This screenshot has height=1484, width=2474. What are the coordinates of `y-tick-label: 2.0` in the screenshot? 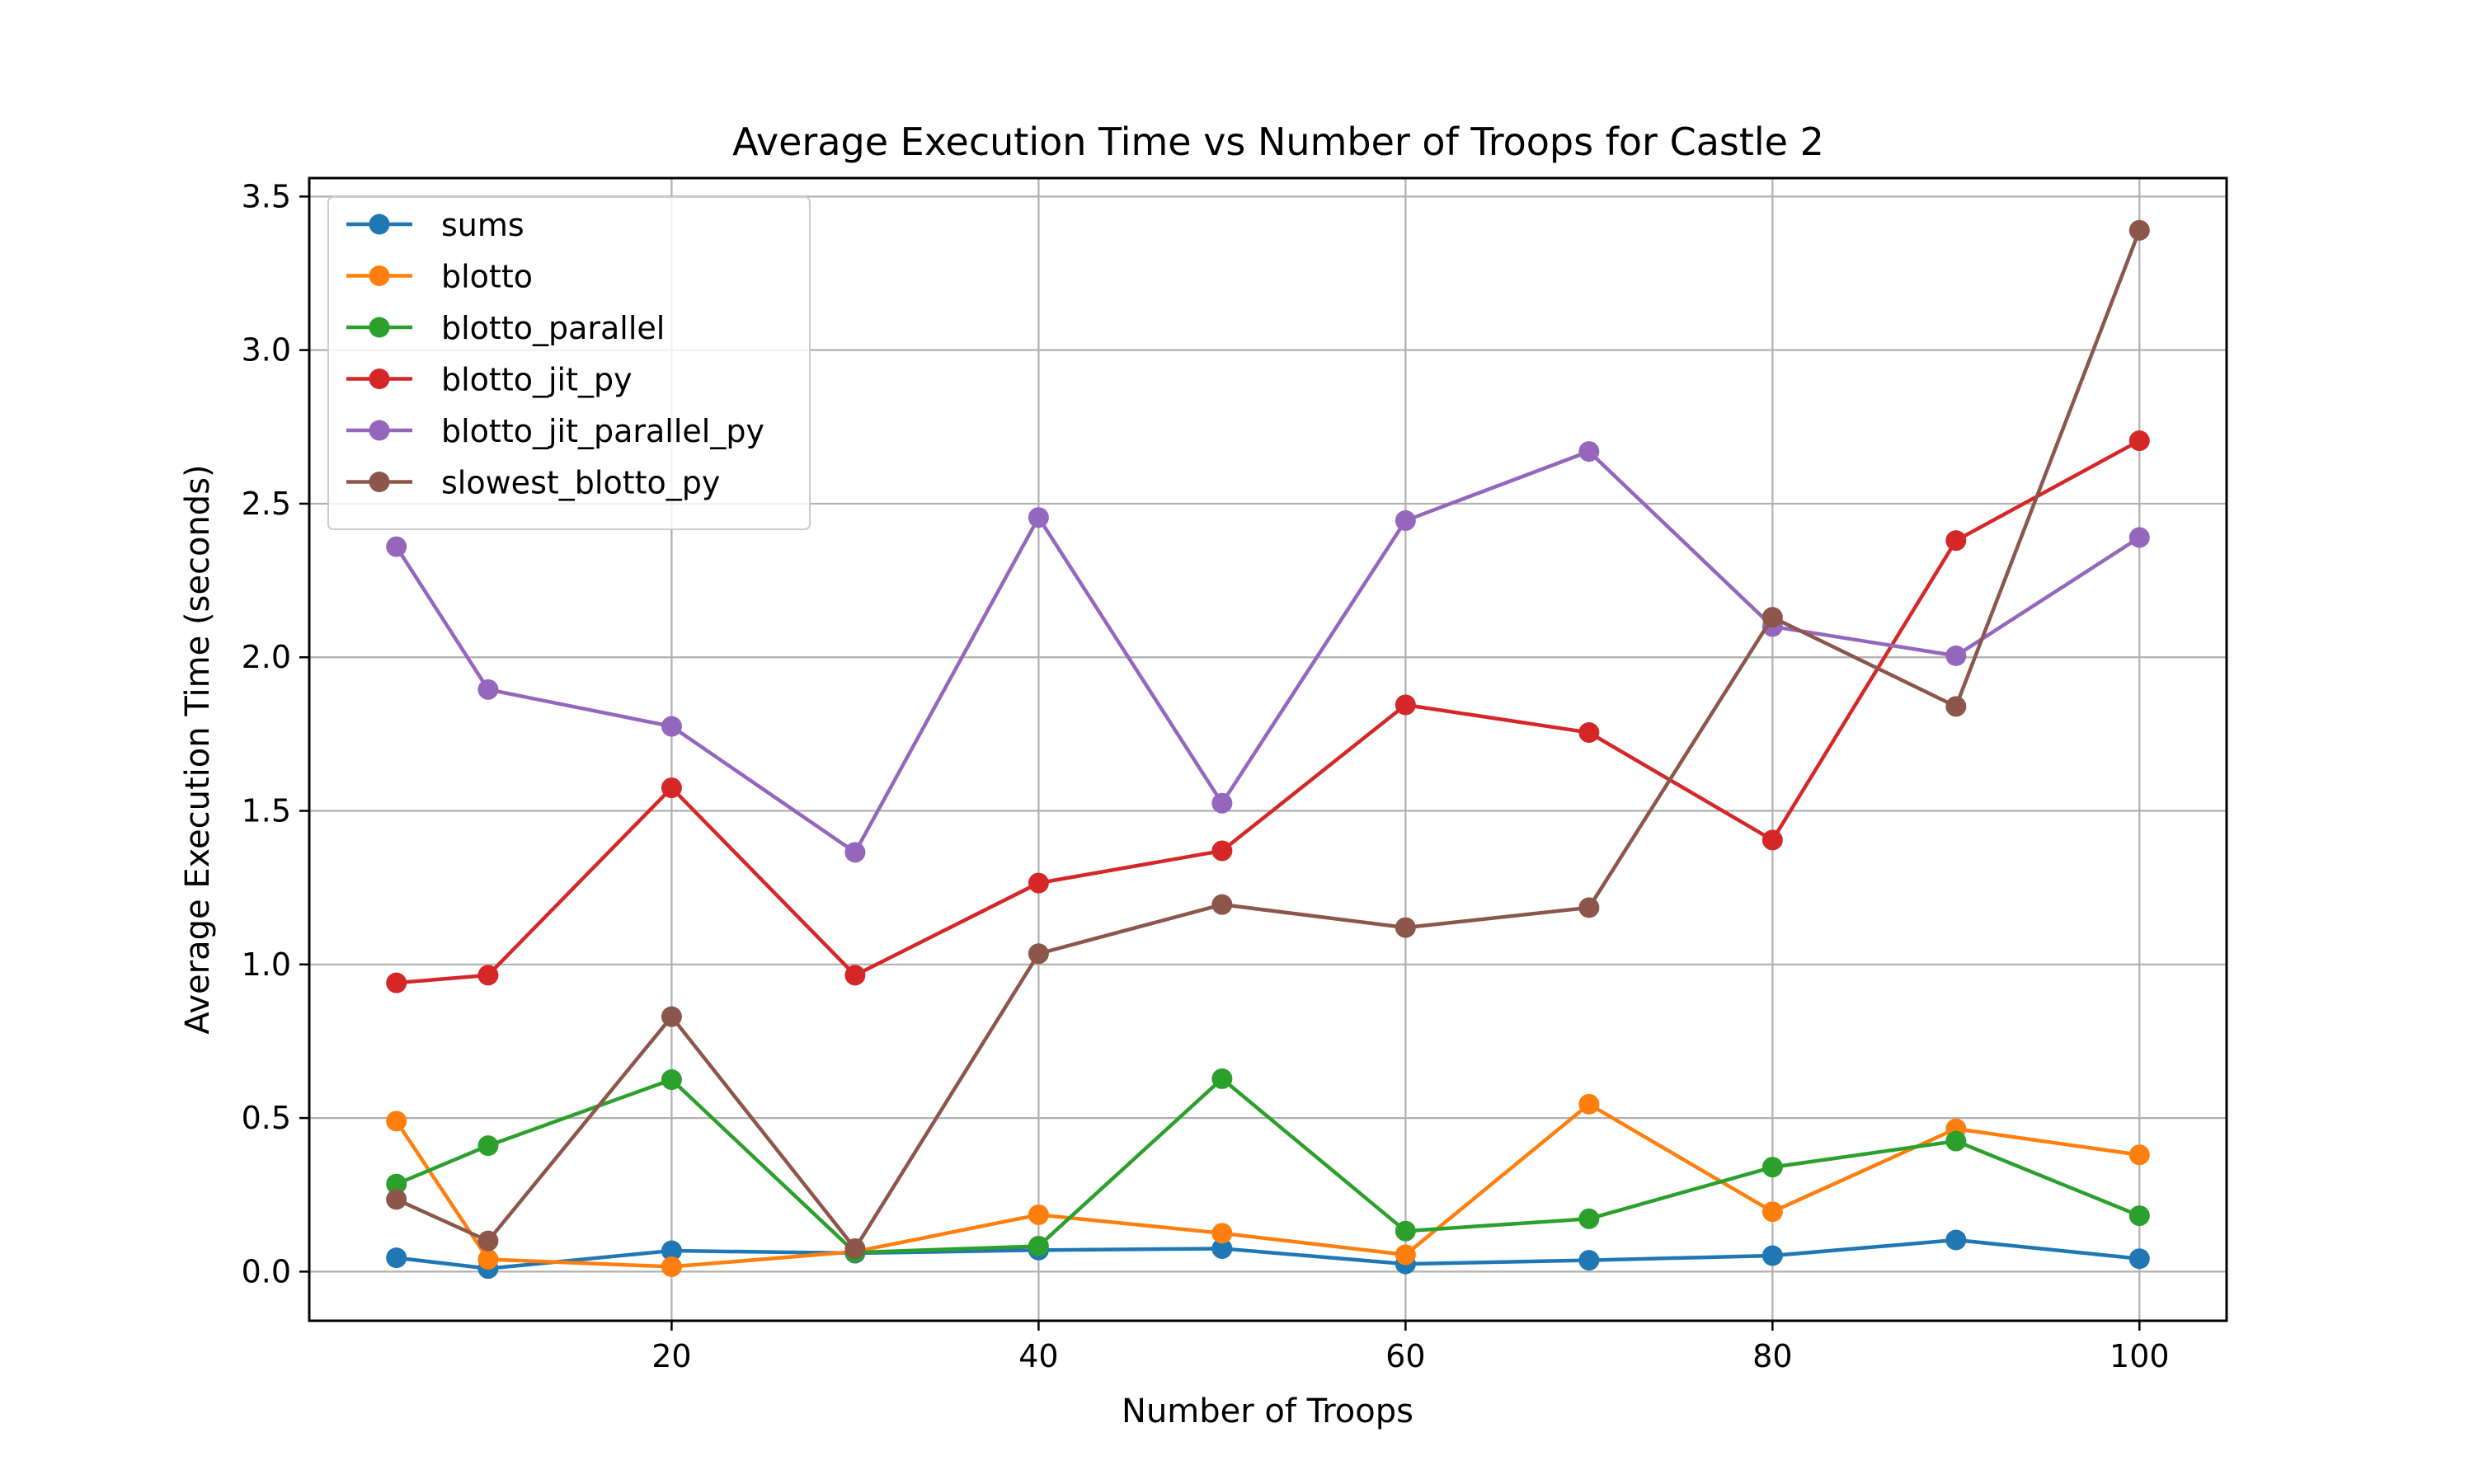 It's located at (266, 657).